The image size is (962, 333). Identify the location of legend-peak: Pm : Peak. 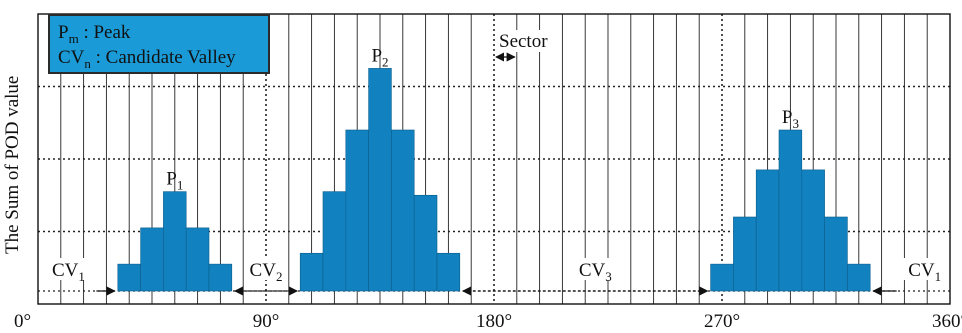
(94, 34).